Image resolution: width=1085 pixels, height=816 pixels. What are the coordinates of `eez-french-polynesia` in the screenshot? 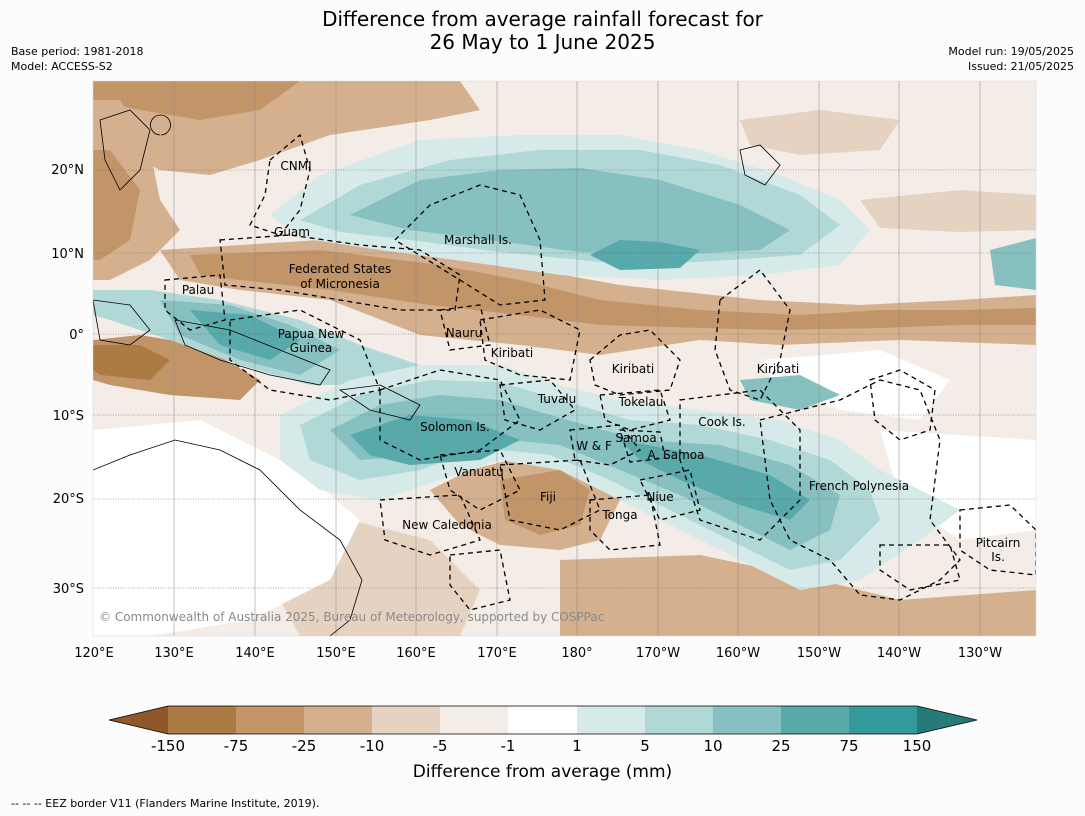 It's located at (860, 490).